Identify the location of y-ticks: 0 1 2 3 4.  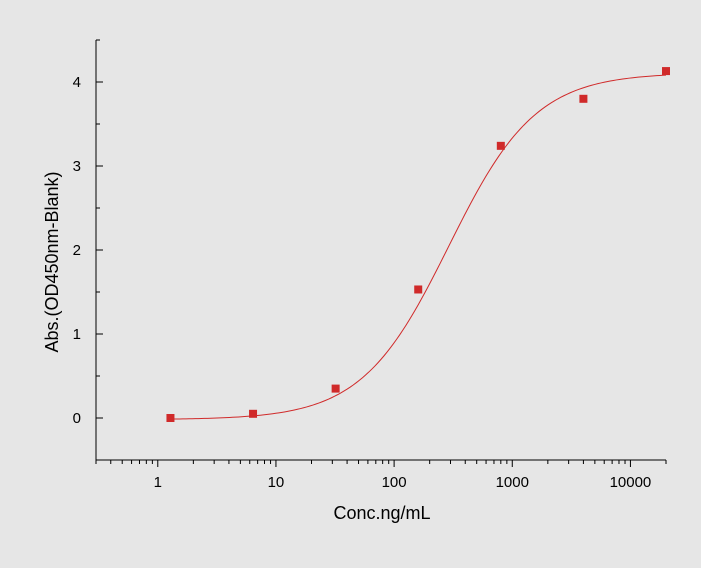
(88, 250).